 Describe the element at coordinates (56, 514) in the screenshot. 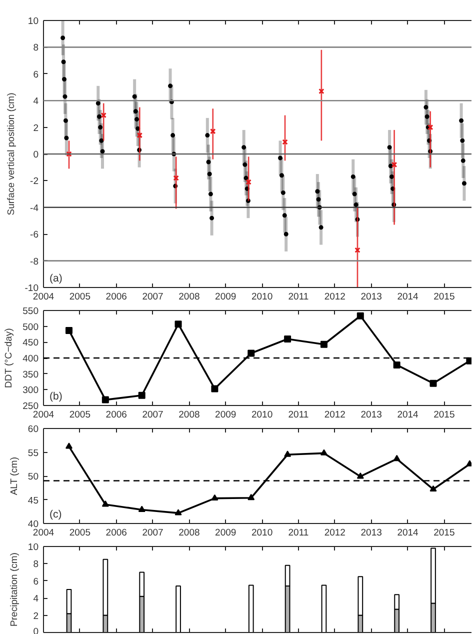

I see `annotation: (c)` at that location.